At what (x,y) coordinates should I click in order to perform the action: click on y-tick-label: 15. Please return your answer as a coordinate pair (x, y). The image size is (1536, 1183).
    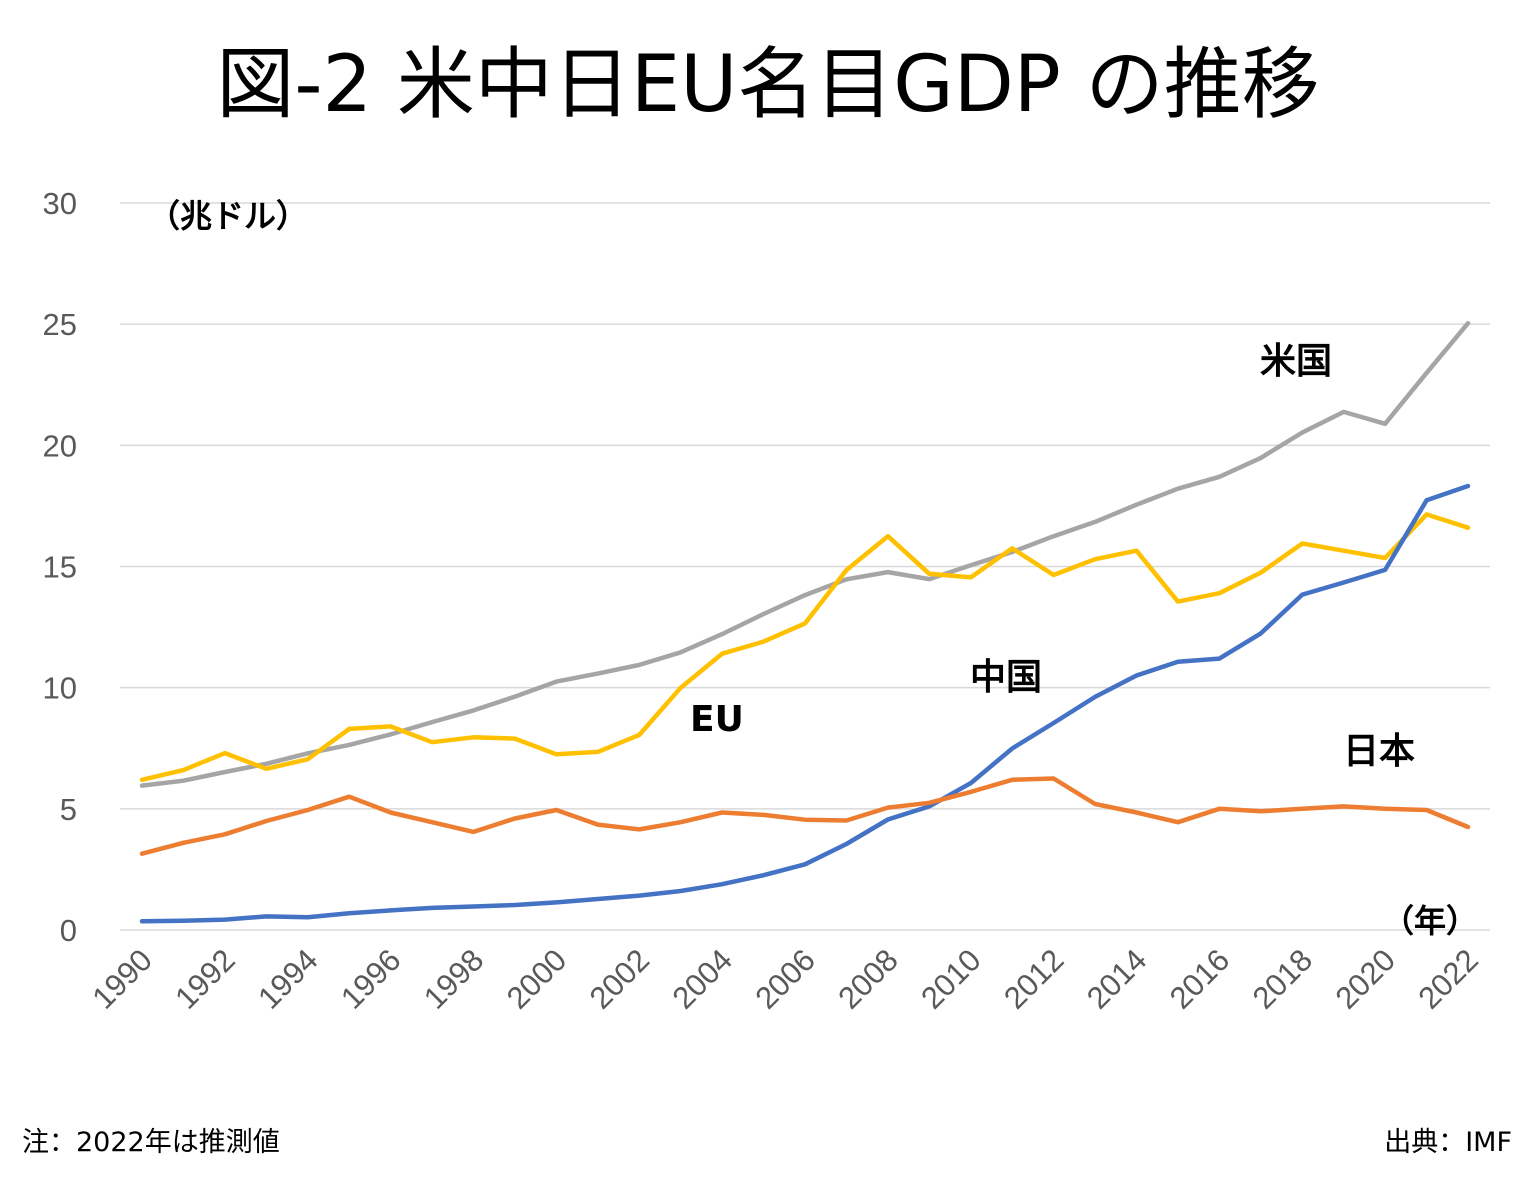
    Looking at the image, I should click on (60, 567).